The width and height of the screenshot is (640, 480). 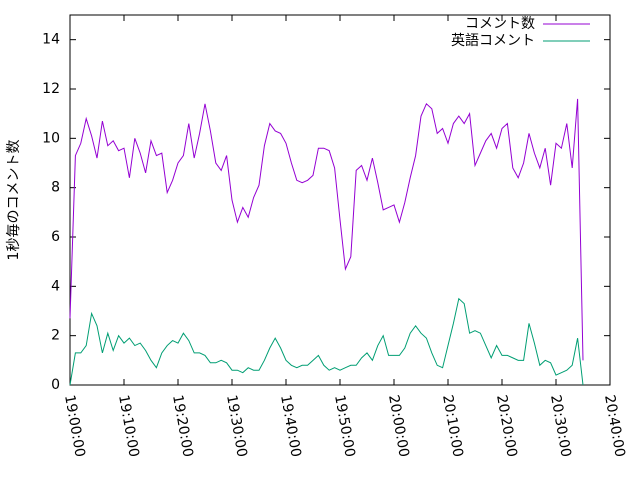 What do you see at coordinates (51, 89) in the screenshot?
I see `y-tick-label: 12` at bounding box center [51, 89].